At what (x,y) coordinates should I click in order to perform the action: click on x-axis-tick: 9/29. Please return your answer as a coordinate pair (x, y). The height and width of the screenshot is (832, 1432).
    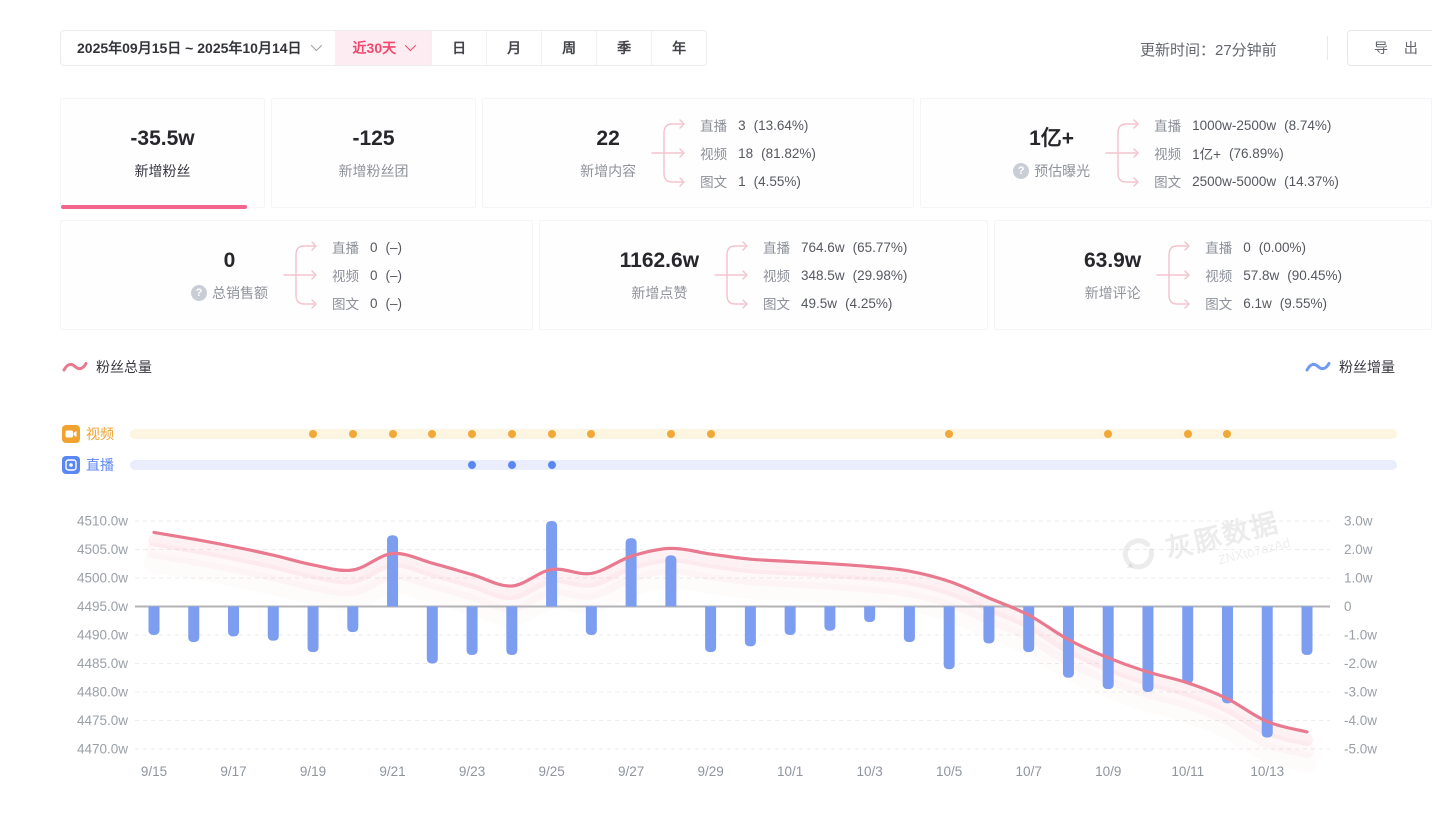
    Looking at the image, I should click on (710, 771).